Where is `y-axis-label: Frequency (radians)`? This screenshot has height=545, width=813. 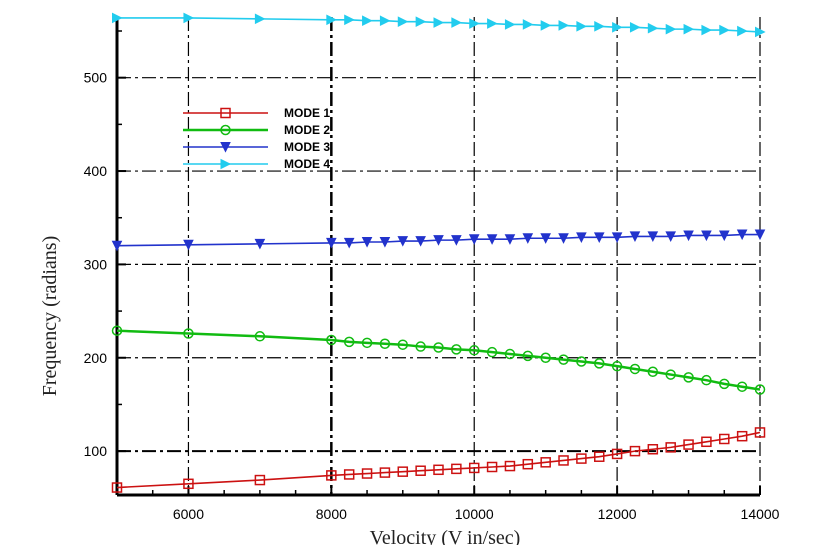 y-axis-label: Frequency (radians) is located at coordinates (50, 316).